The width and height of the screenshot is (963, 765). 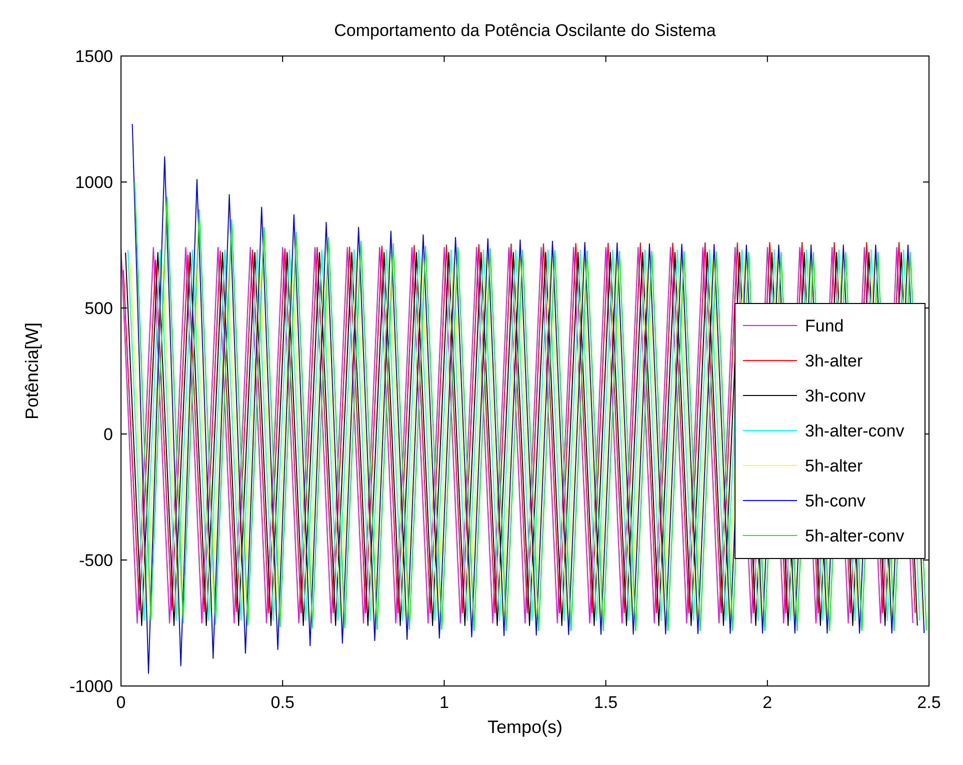 What do you see at coordinates (834, 466) in the screenshot?
I see `legend-label: 5h-alter` at bounding box center [834, 466].